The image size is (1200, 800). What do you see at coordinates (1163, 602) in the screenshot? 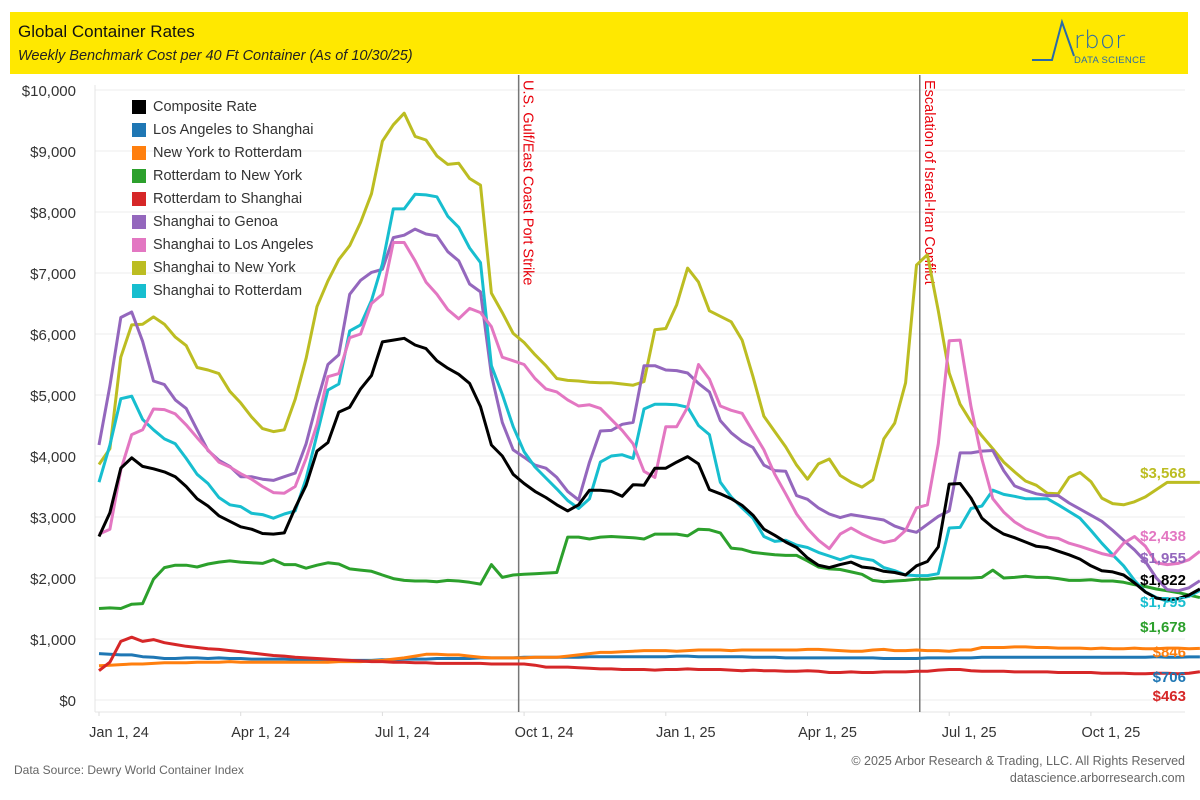
I see `end-label: $1,795` at bounding box center [1163, 602].